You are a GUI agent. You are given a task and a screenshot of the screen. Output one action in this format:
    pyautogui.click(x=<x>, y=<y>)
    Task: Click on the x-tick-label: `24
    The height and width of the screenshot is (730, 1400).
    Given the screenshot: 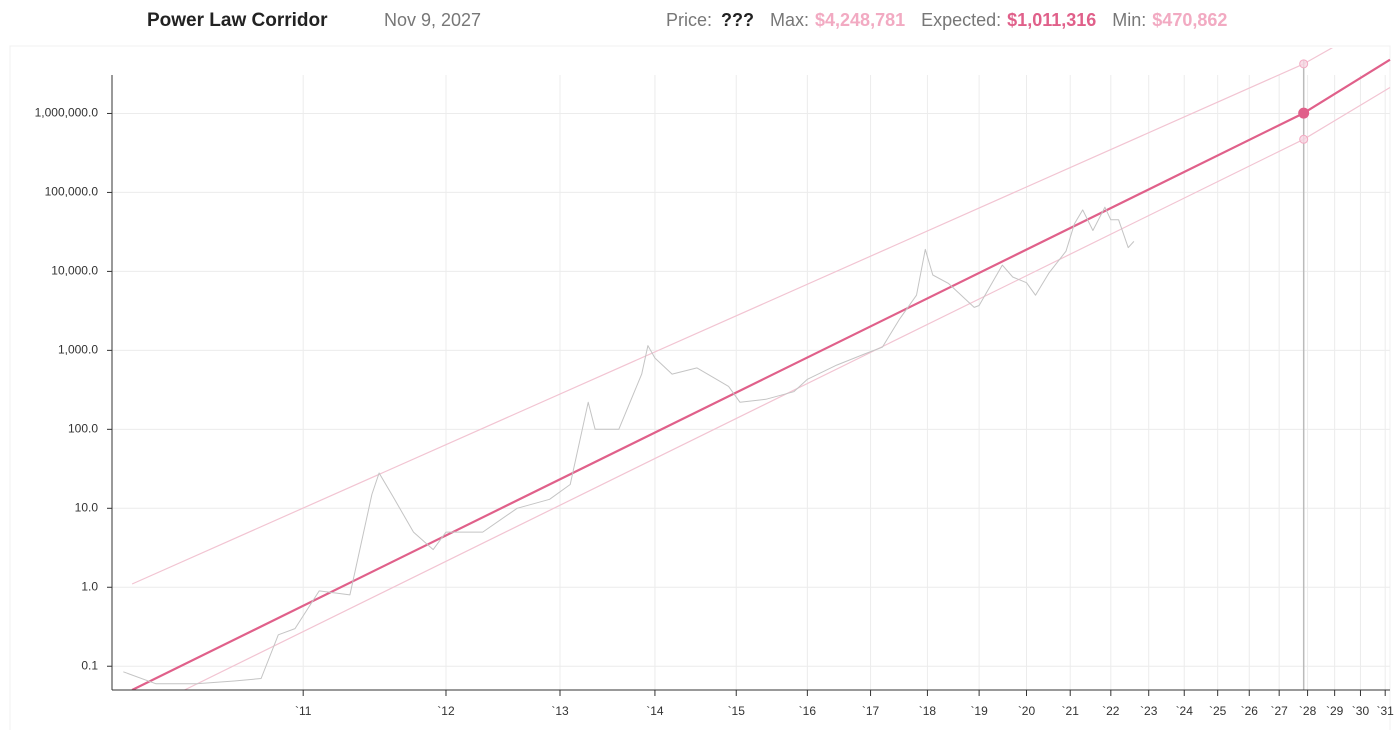 What is the action you would take?
    pyautogui.click(x=1185, y=711)
    